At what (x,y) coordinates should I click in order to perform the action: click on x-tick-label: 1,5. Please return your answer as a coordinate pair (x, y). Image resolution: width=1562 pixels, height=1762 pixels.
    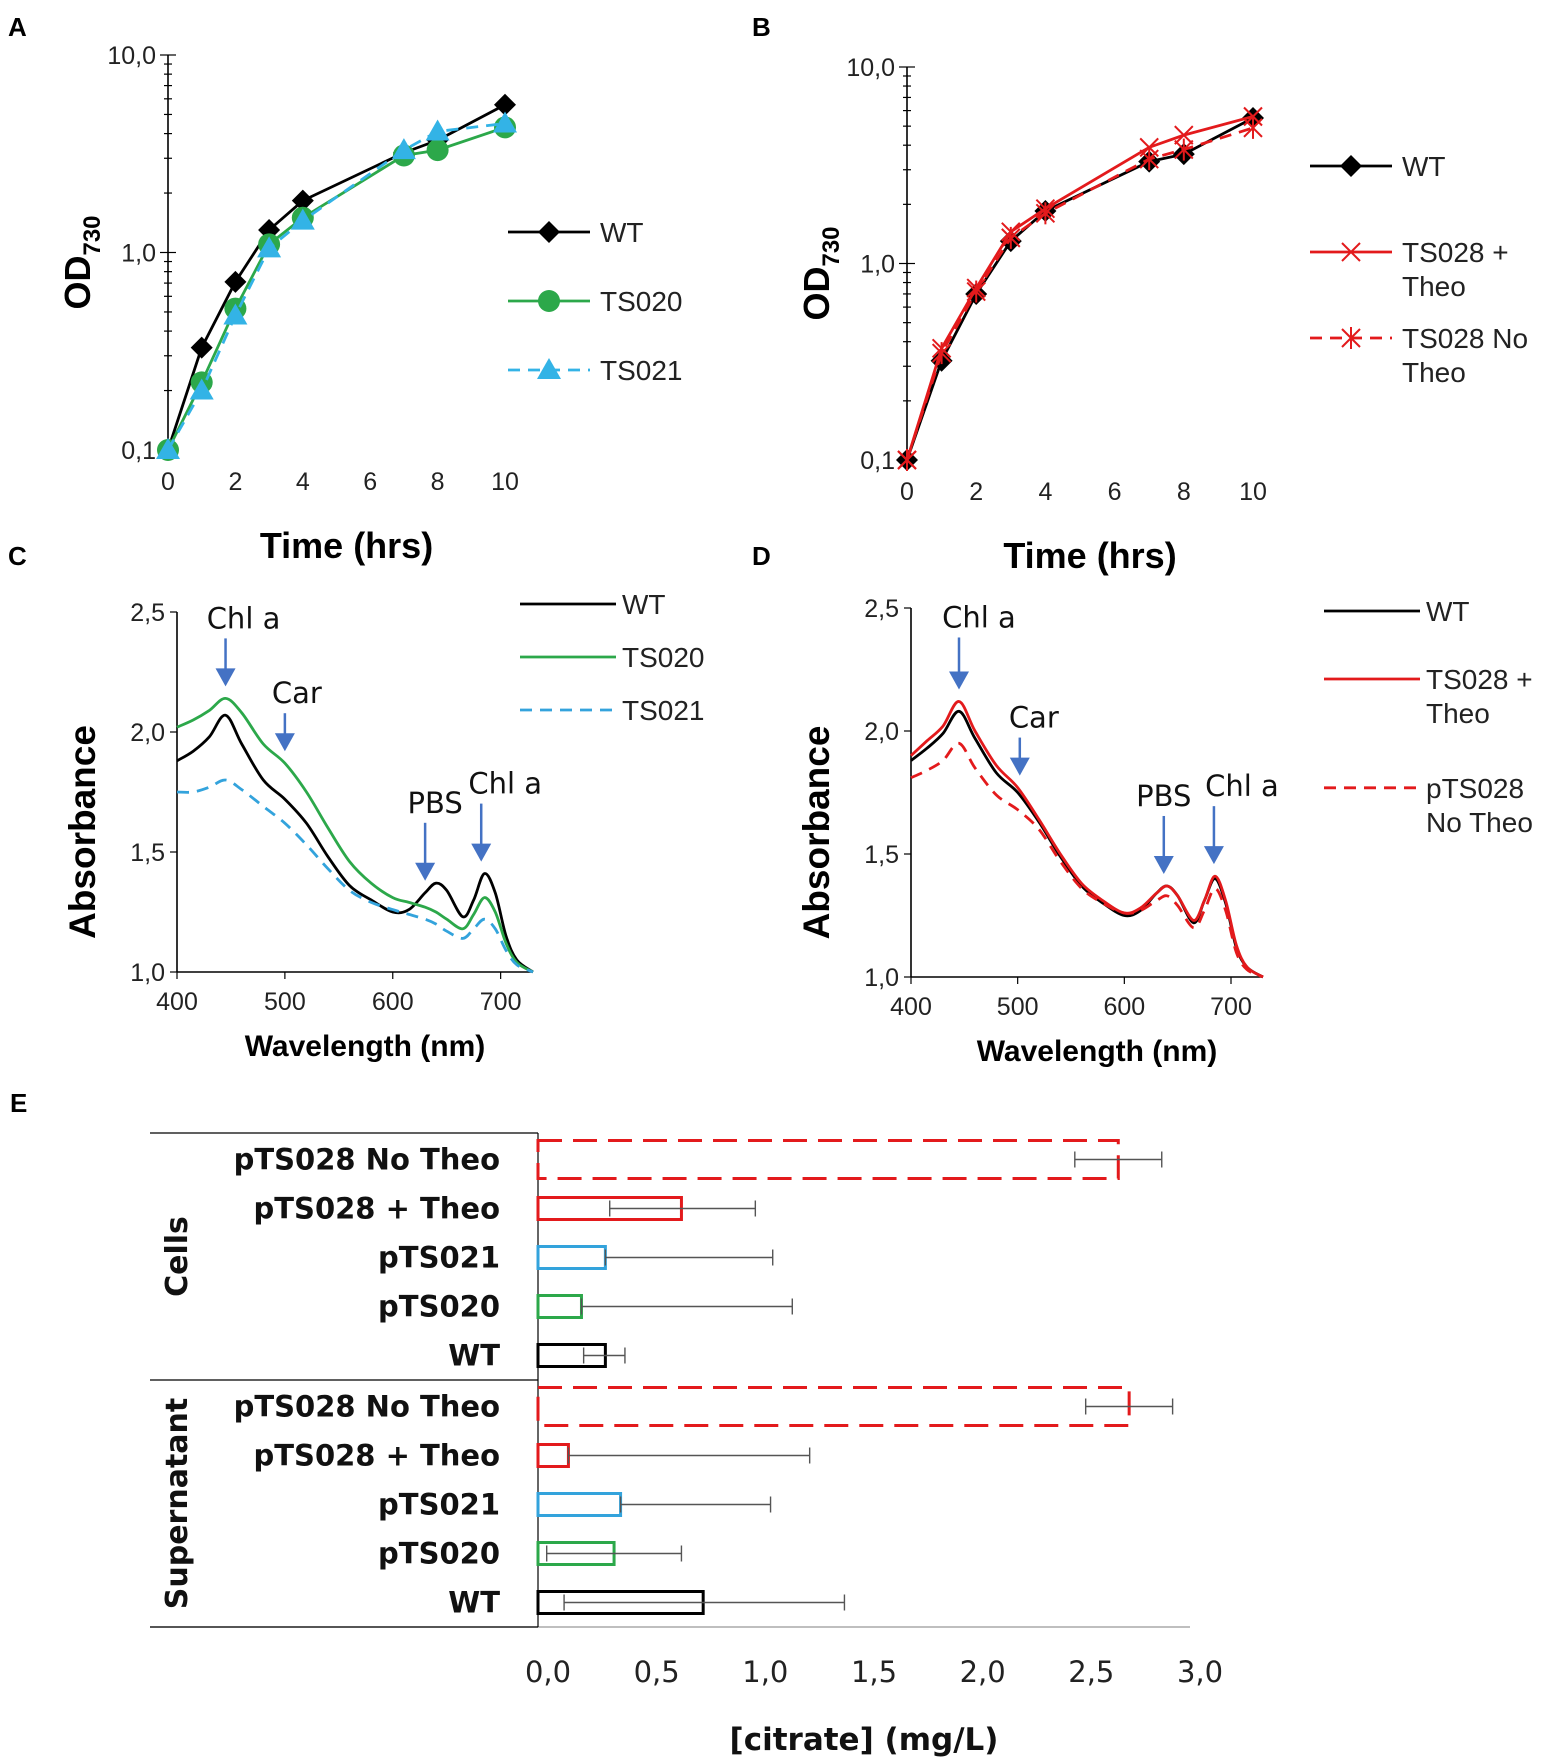
    Looking at the image, I should click on (874, 1672).